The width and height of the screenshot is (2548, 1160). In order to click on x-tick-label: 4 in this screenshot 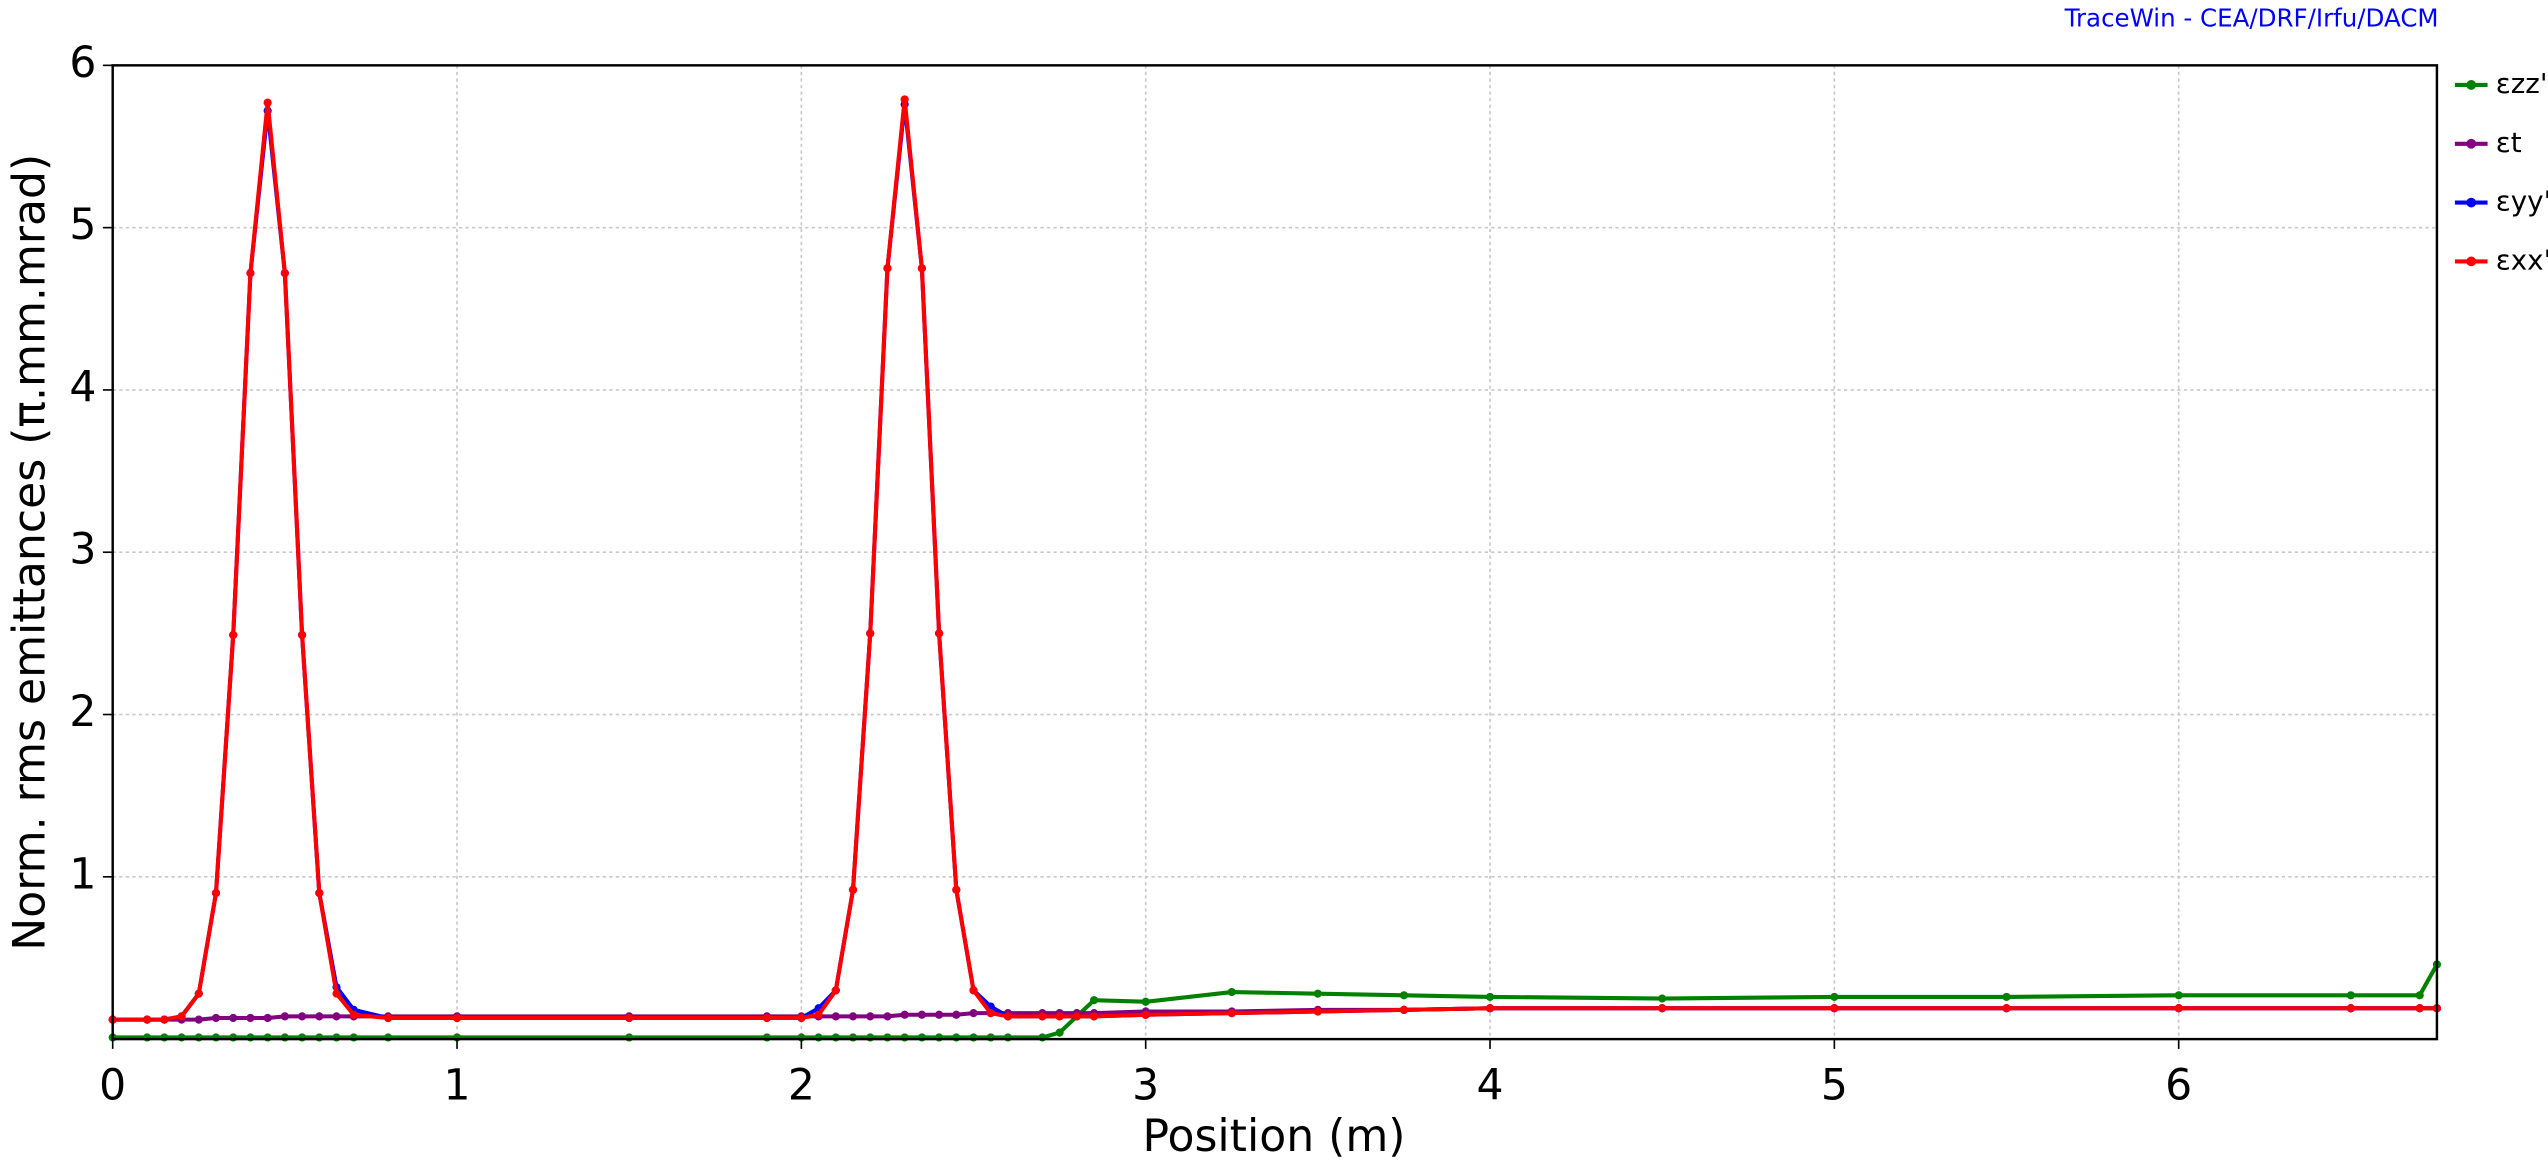, I will do `click(1490, 1086)`.